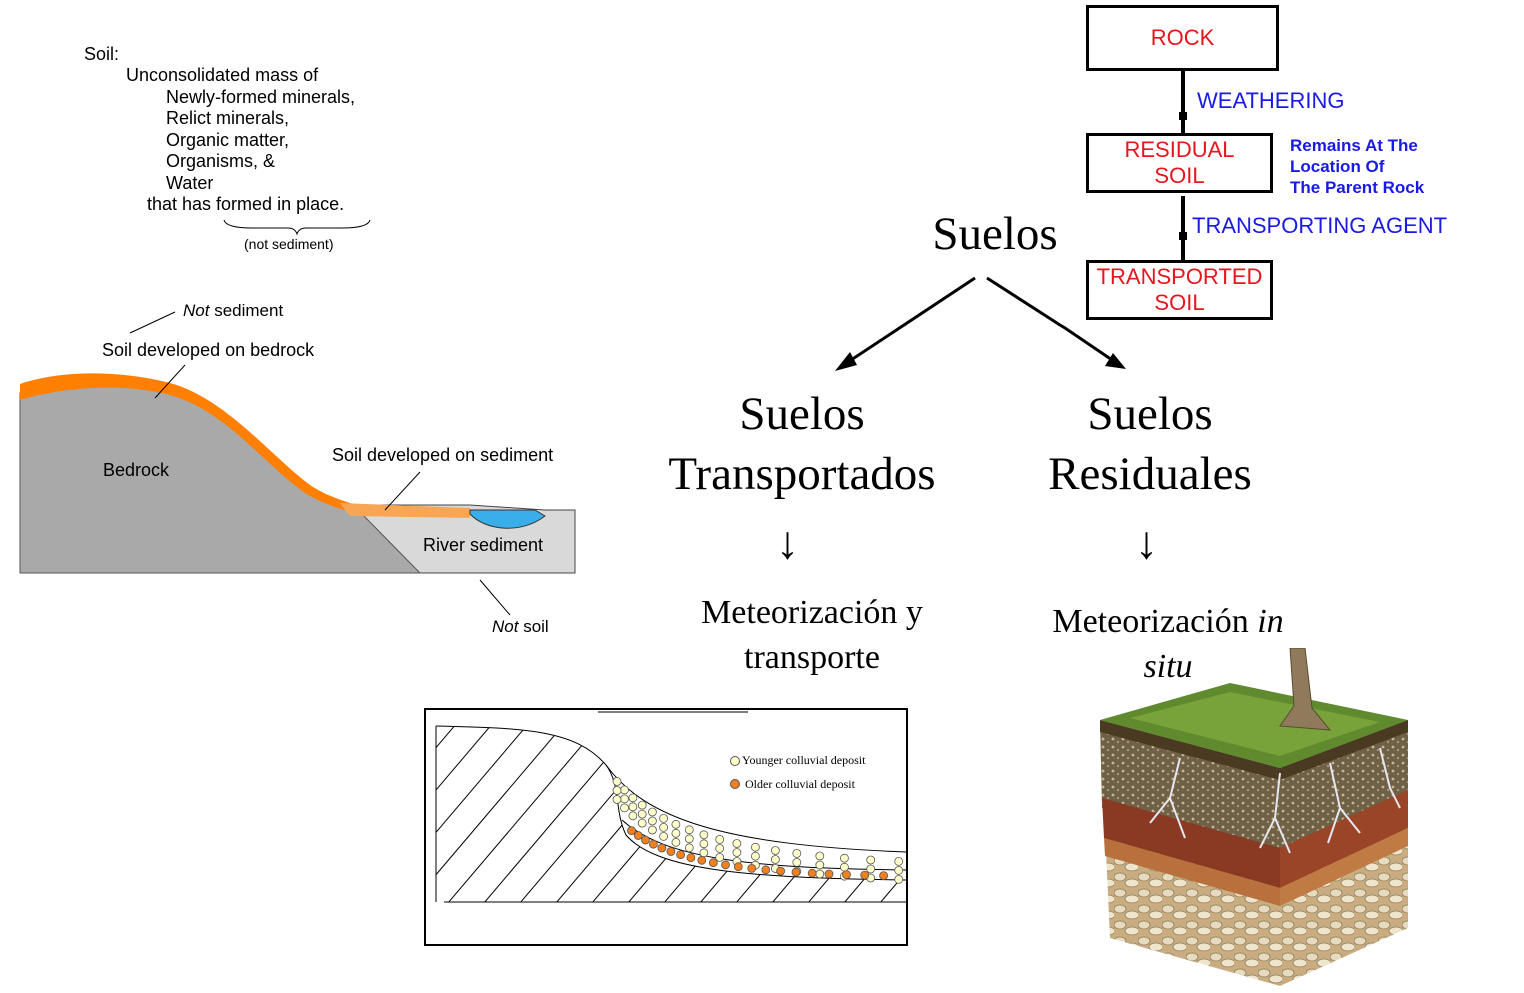 This screenshot has height=993, width=1524. What do you see at coordinates (507, 519) in the screenshot?
I see `river-water` at bounding box center [507, 519].